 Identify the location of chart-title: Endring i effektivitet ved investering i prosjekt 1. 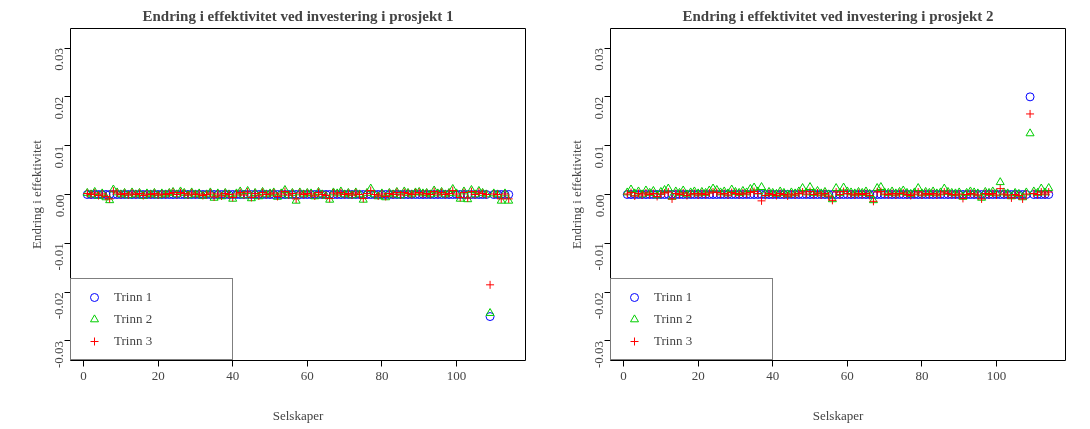
(298, 15).